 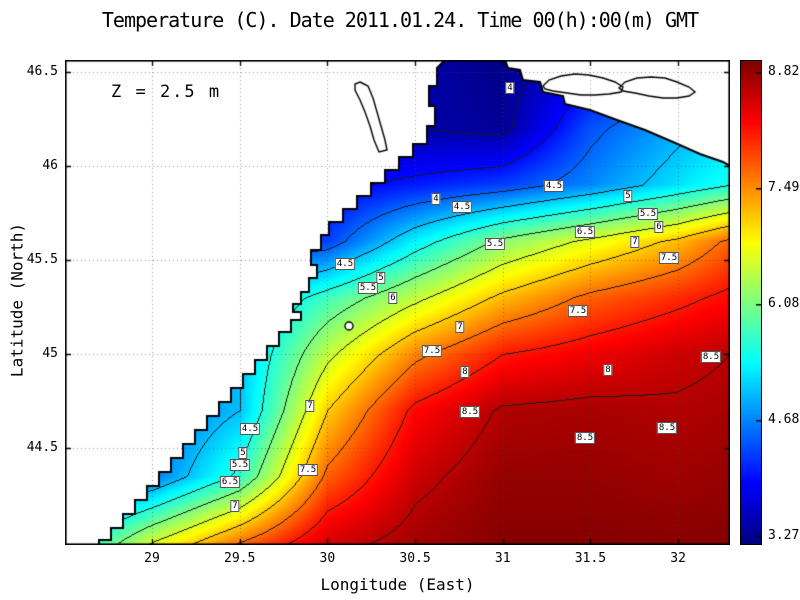 I want to click on x-tick-label: 31, so click(x=502, y=558).